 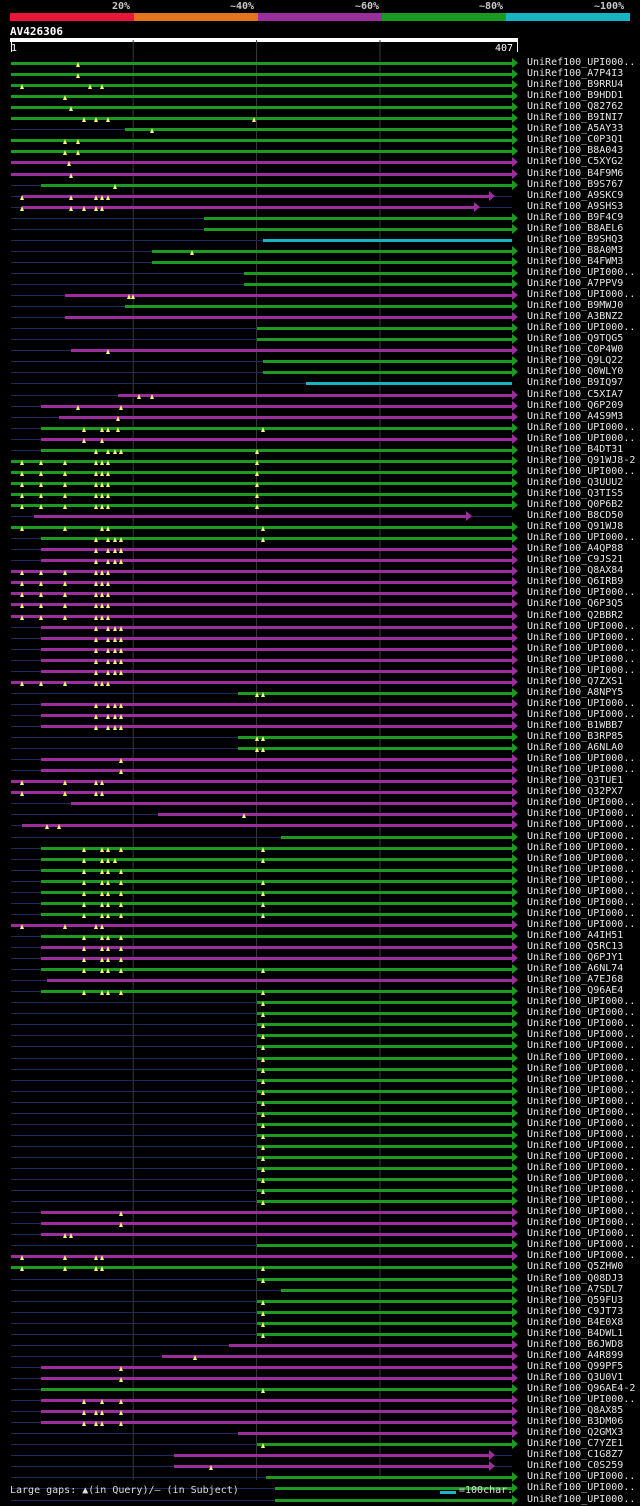 What do you see at coordinates (575, 725) in the screenshot?
I see `hit-label: UniRef100_B1WBB7` at bounding box center [575, 725].